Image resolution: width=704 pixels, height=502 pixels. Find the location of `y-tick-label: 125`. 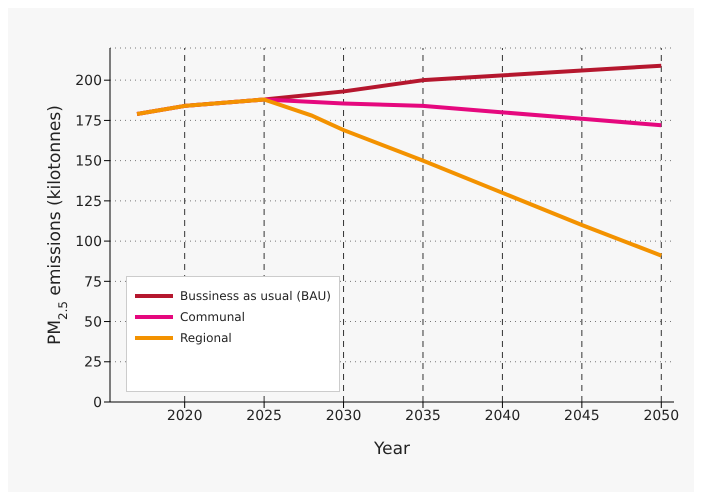

y-tick-label: 125 is located at coordinates (88, 202).